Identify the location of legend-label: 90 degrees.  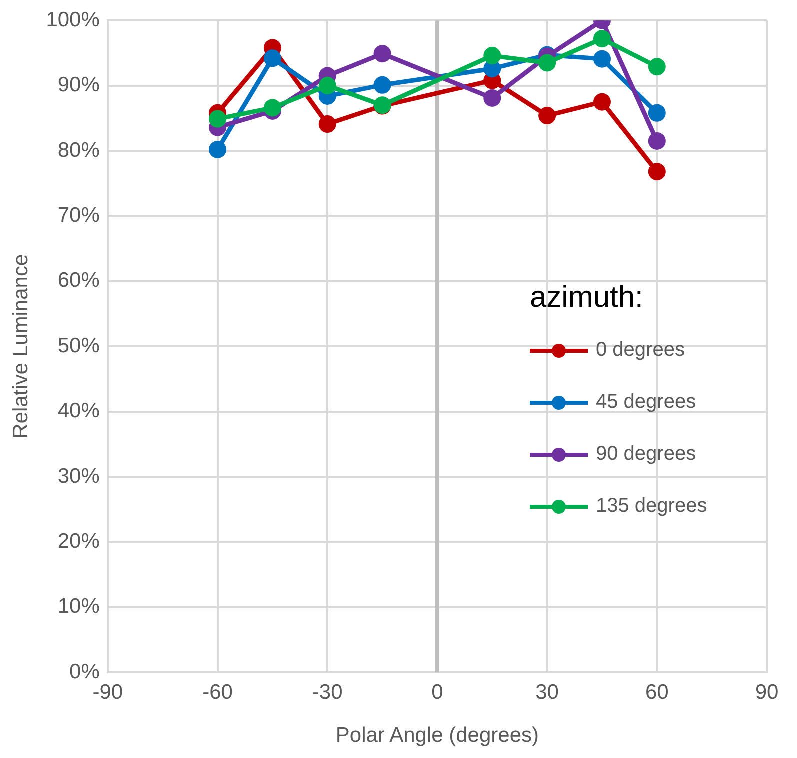
(646, 454).